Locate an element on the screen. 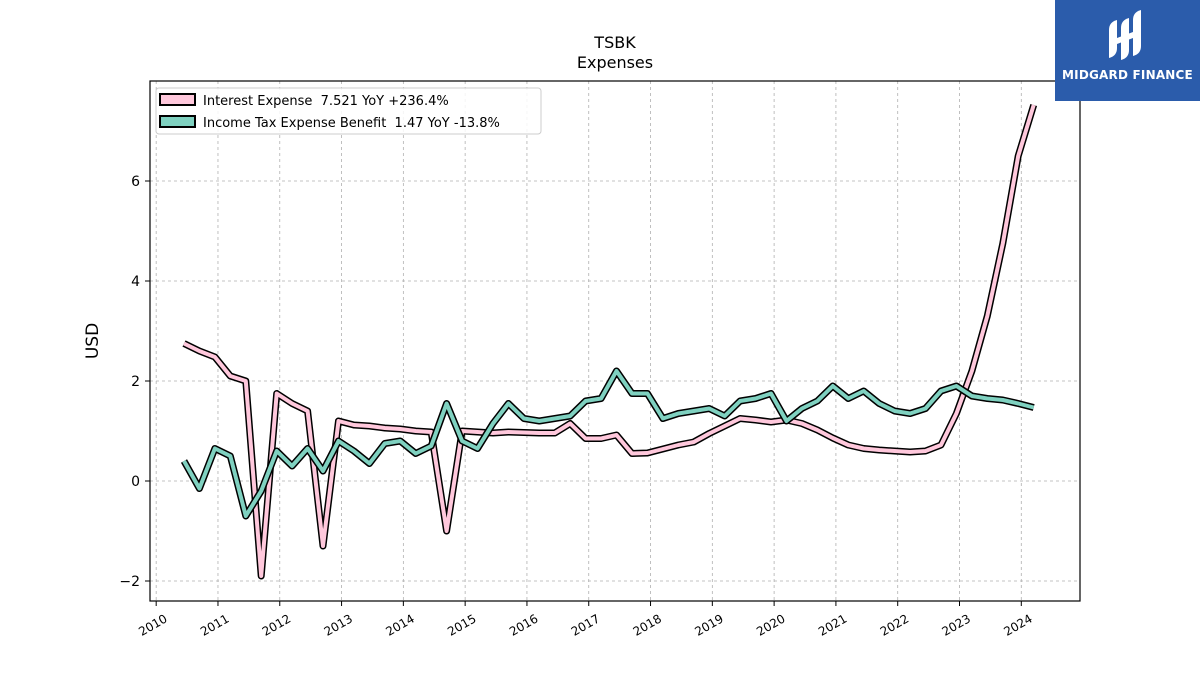 Image resolution: width=1200 pixels, height=675 pixels. chart-subtitle: Expenses is located at coordinates (615, 62).